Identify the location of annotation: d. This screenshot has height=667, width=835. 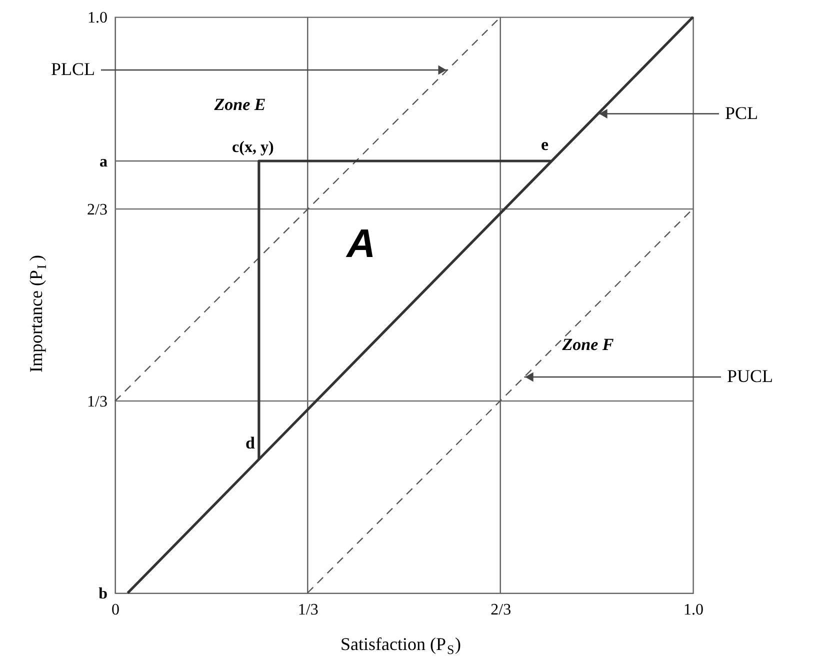
(250, 442).